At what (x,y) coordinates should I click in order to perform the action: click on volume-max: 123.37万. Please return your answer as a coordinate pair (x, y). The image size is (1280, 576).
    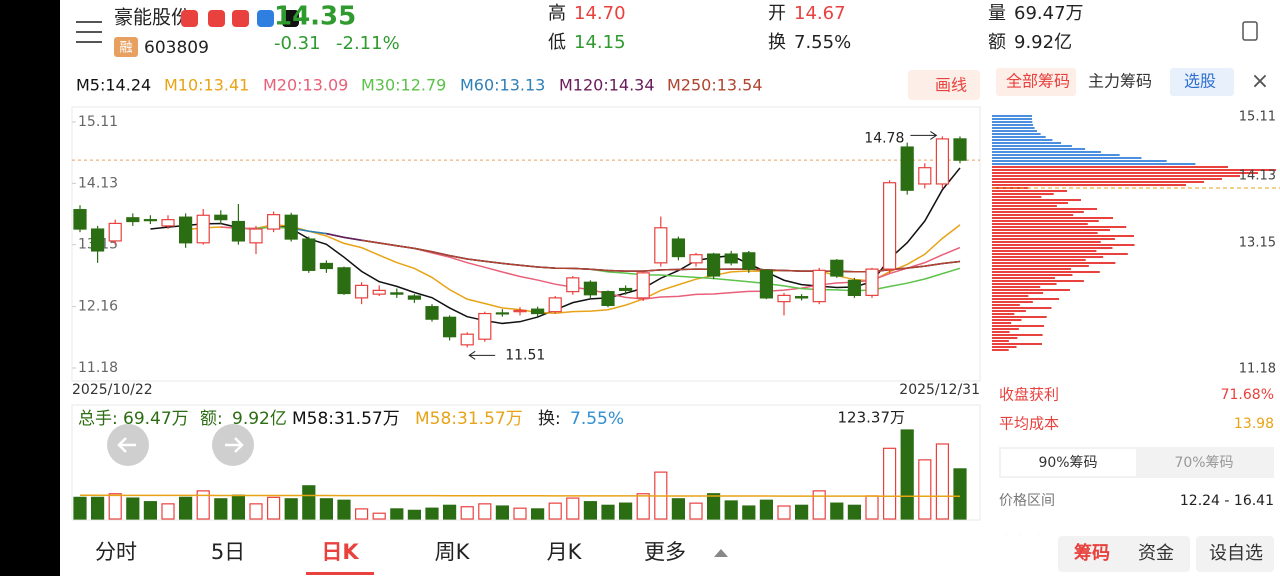
    Looking at the image, I should click on (872, 418).